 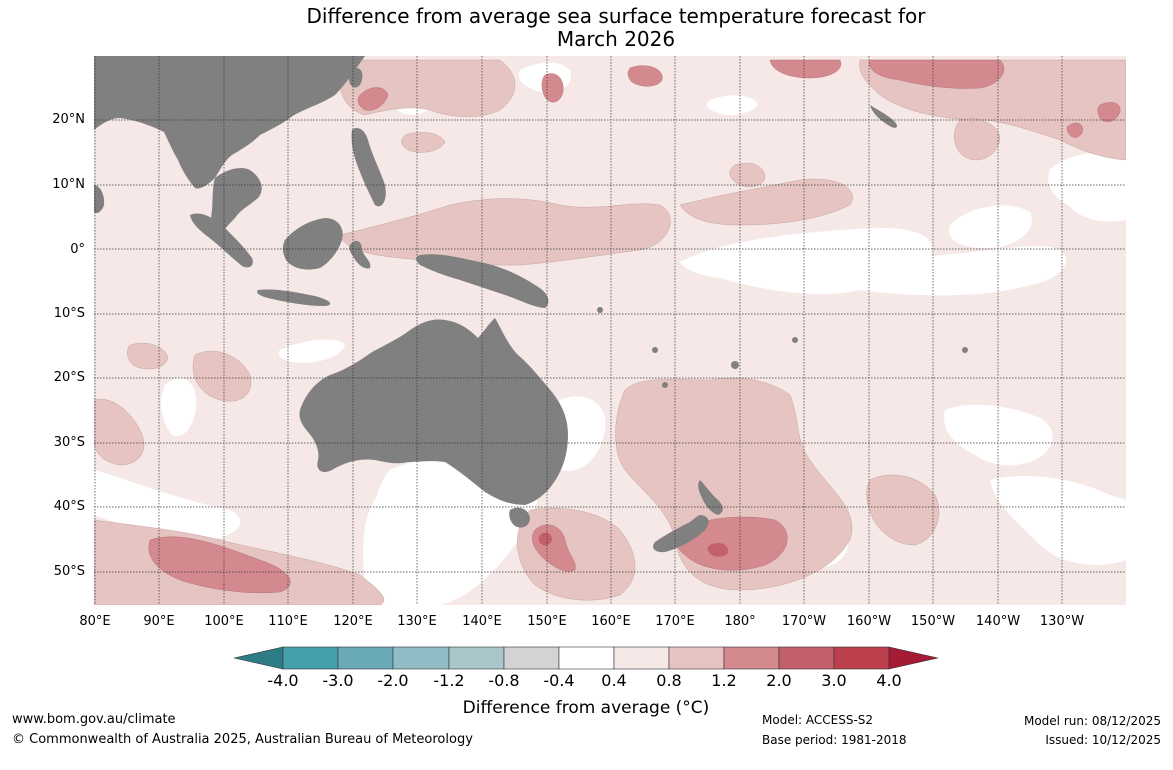 I want to click on tasmania, so click(x=519, y=517).